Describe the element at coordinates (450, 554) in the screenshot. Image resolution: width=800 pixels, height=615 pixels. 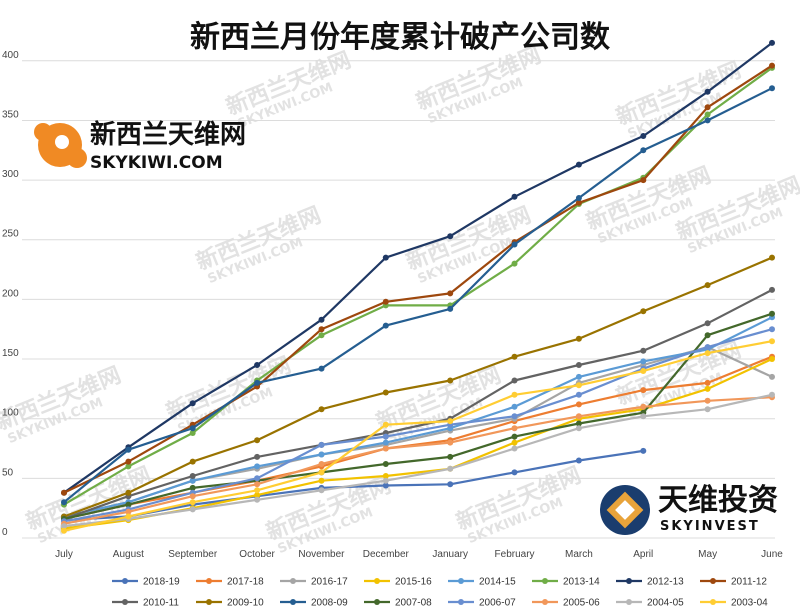
I see `x-tick-label: January` at that location.